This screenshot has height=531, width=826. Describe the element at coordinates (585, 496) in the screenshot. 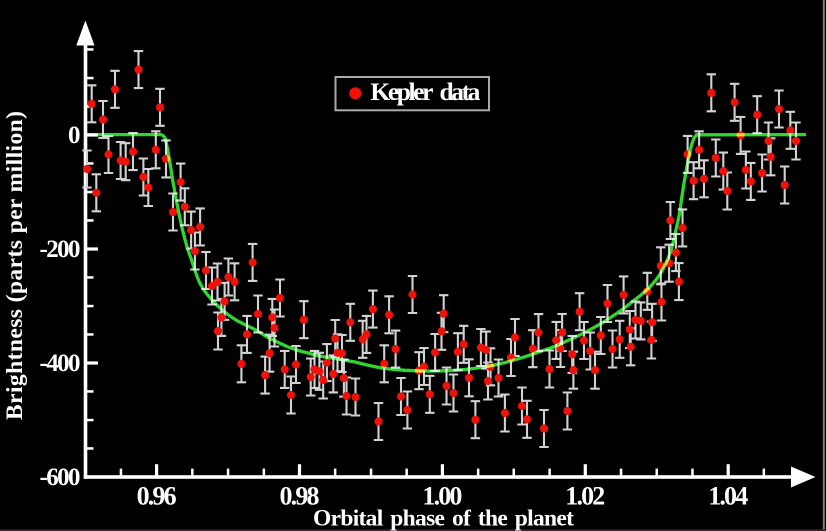

I see `svg-text: 1.02` at that location.